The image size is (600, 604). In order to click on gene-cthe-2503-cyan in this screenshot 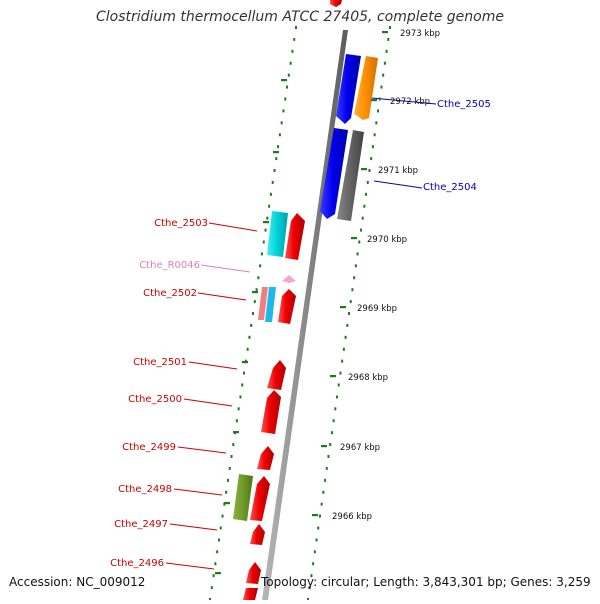, I will do `click(277, 234)`.